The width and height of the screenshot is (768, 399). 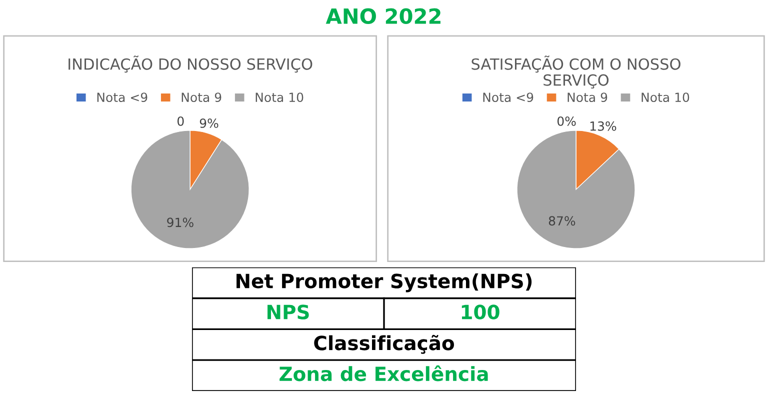 I want to click on data-label: 91%, so click(x=180, y=223).